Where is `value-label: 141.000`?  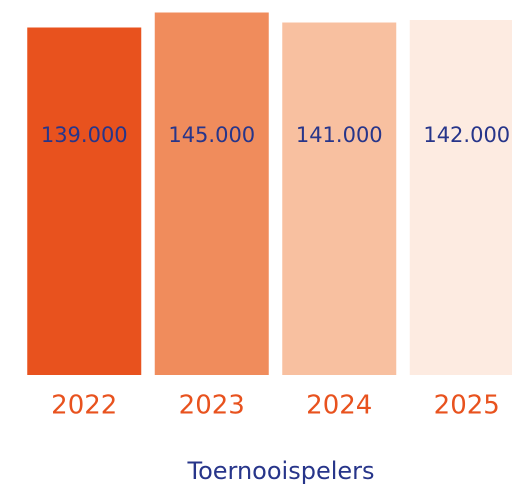 value-label: 141.000 is located at coordinates (339, 135).